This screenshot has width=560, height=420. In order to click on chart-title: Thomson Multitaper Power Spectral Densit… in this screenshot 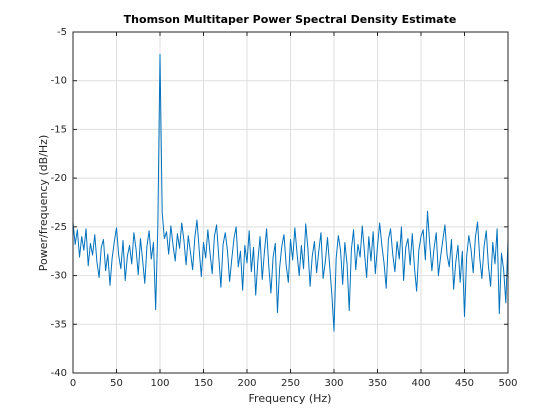, I will do `click(290, 19)`.